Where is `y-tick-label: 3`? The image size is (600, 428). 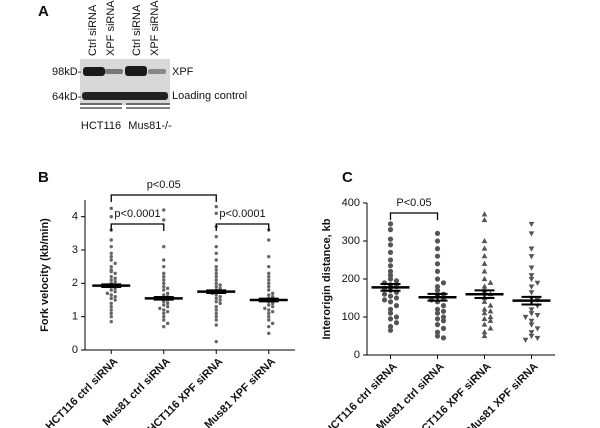
y-tick-label: 3 is located at coordinates (75, 250).